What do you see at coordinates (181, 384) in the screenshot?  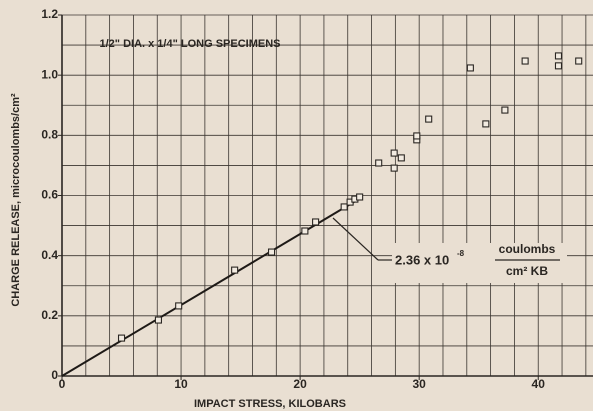 I see `x-tick-label: 10` at bounding box center [181, 384].